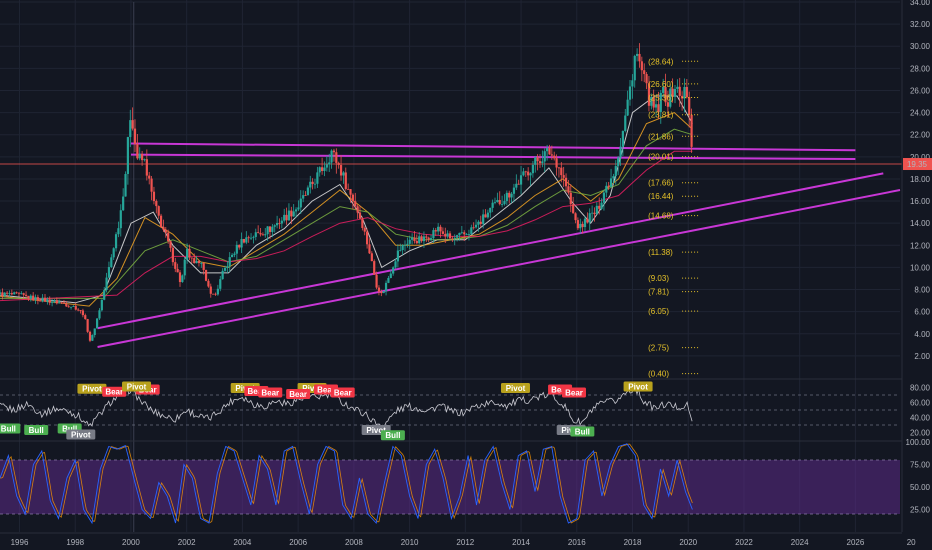 This screenshot has height=550, width=932. Describe the element at coordinates (917, 275) in the screenshot. I see `y-axis-background` at that location.